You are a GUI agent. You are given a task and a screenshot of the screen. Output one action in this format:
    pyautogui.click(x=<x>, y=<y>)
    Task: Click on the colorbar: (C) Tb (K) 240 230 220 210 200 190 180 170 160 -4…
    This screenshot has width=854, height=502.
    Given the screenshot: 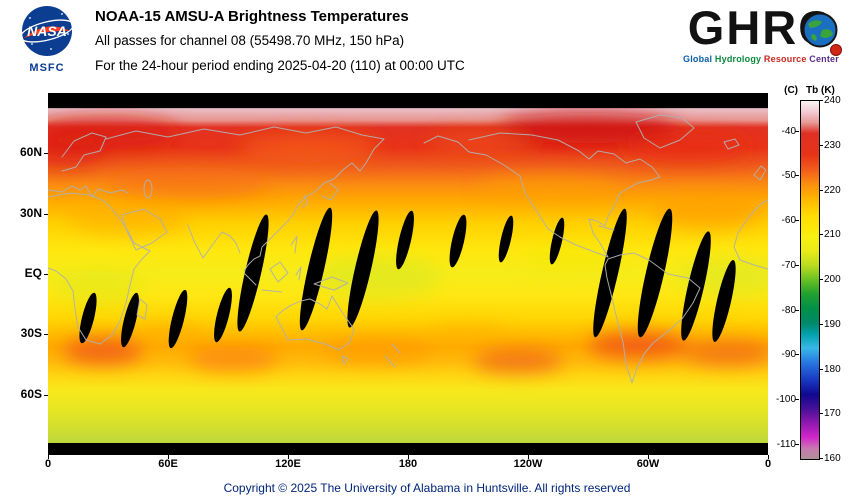 What is the action you would take?
    pyautogui.click(x=813, y=274)
    